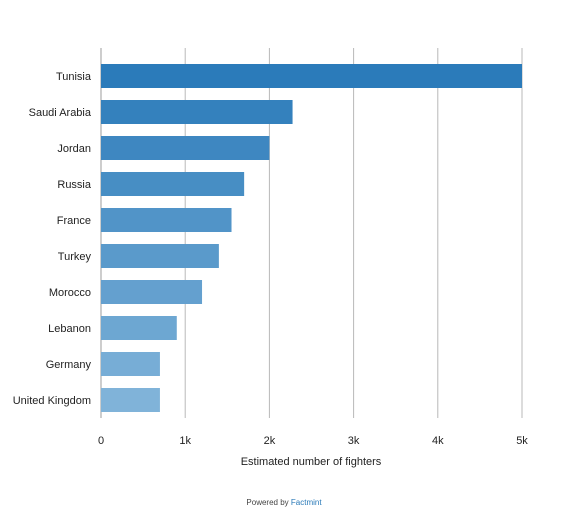 The width and height of the screenshot is (568, 513). What do you see at coordinates (311, 462) in the screenshot?
I see `x-axis-title: Estimated number of fighters` at bounding box center [311, 462].